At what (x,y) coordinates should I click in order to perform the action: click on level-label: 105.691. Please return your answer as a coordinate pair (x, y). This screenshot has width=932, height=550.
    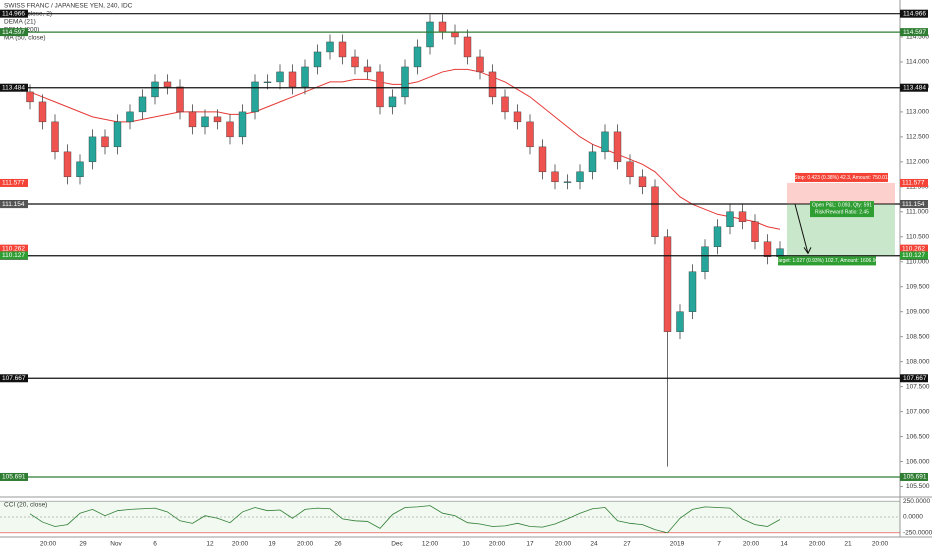
    Looking at the image, I should click on (915, 477).